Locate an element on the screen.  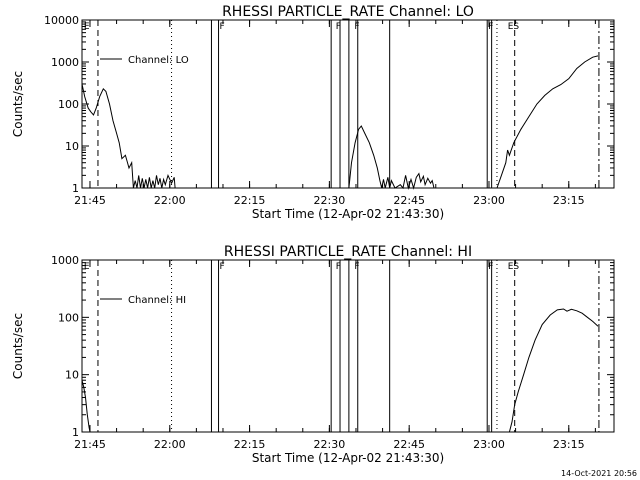
footer-timestamp: 14-Oct-2021 20:56 is located at coordinates (599, 473).